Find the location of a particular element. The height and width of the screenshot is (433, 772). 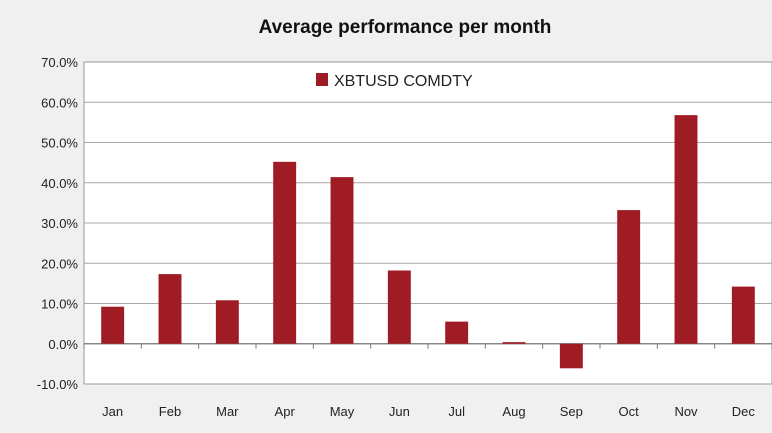

x-category-label: Jan is located at coordinates (112, 411).